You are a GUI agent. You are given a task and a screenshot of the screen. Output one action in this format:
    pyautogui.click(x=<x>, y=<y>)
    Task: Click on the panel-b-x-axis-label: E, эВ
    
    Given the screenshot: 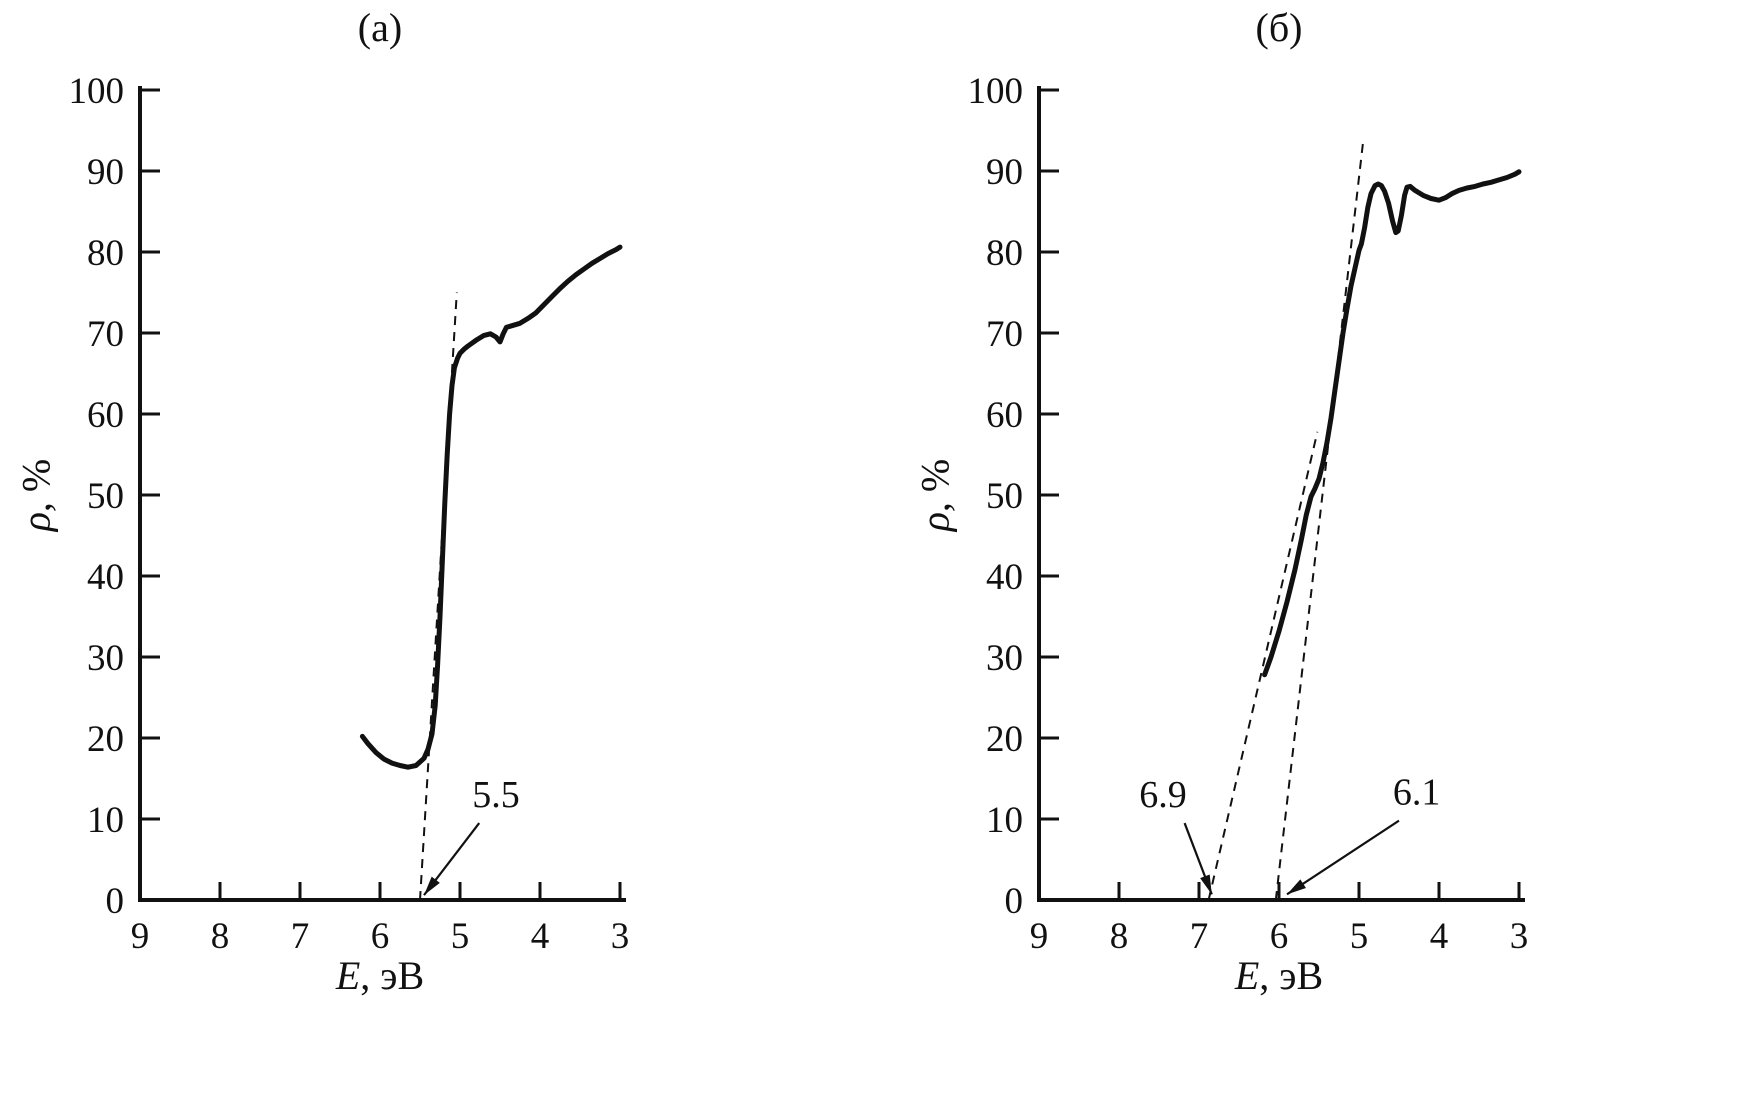 What is the action you would take?
    pyautogui.click(x=1279, y=975)
    